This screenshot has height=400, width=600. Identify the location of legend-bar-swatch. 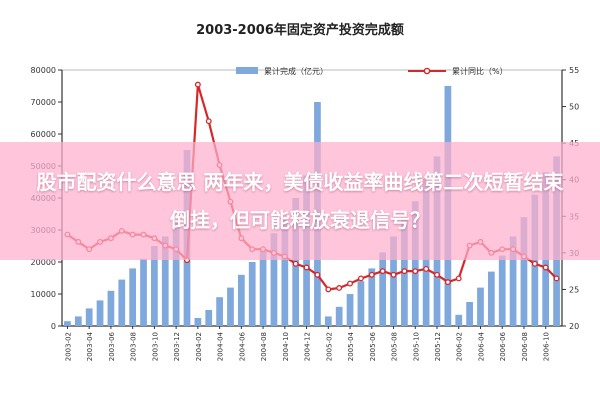
(247, 70).